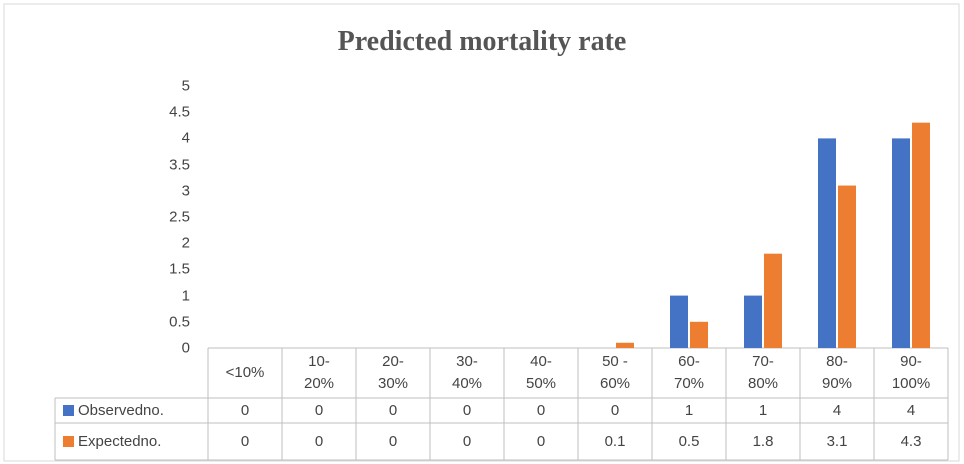 The width and height of the screenshot is (964, 464). What do you see at coordinates (179, 112) in the screenshot?
I see `y-tick-label: 4.5` at bounding box center [179, 112].